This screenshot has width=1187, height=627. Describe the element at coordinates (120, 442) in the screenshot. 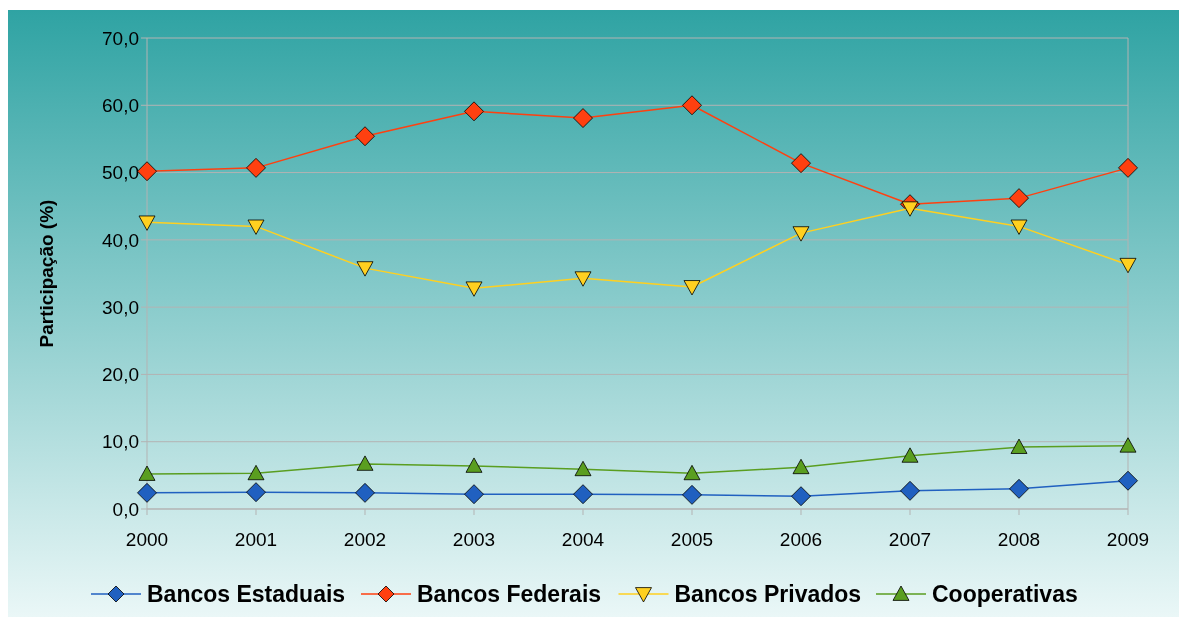

I see `y-tick-label: 10,0` at that location.